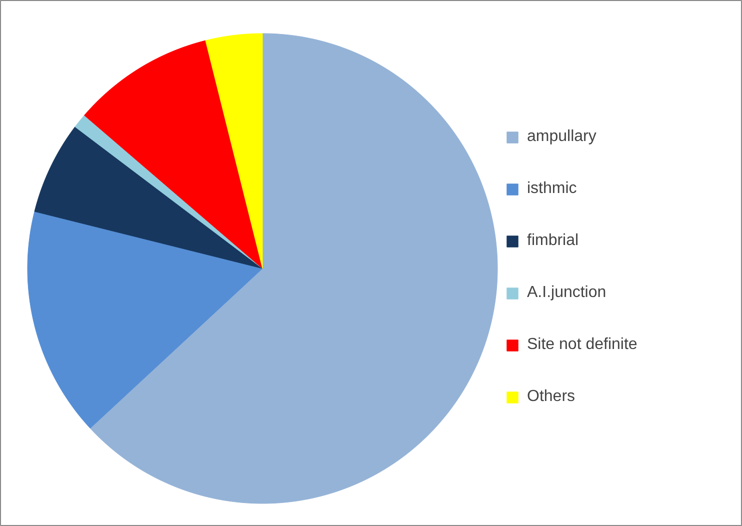 This screenshot has height=526, width=742. I want to click on legend-label: Others, so click(551, 397).